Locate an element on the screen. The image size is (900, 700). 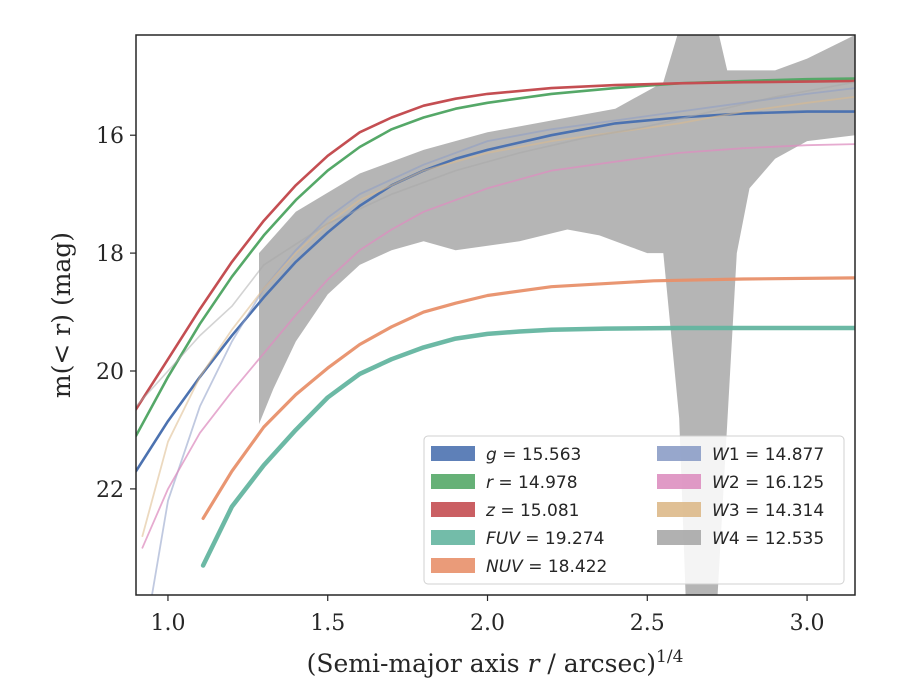
legend-label-z: z = 15.081 is located at coordinates (532, 511).